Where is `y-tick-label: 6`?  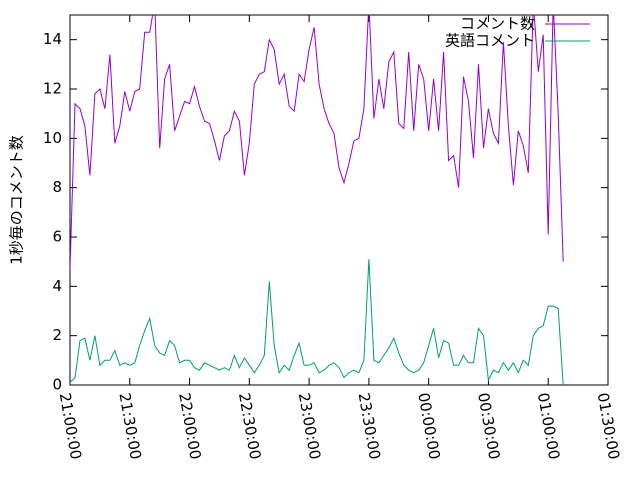
y-tick-label: 6 is located at coordinates (57, 237).